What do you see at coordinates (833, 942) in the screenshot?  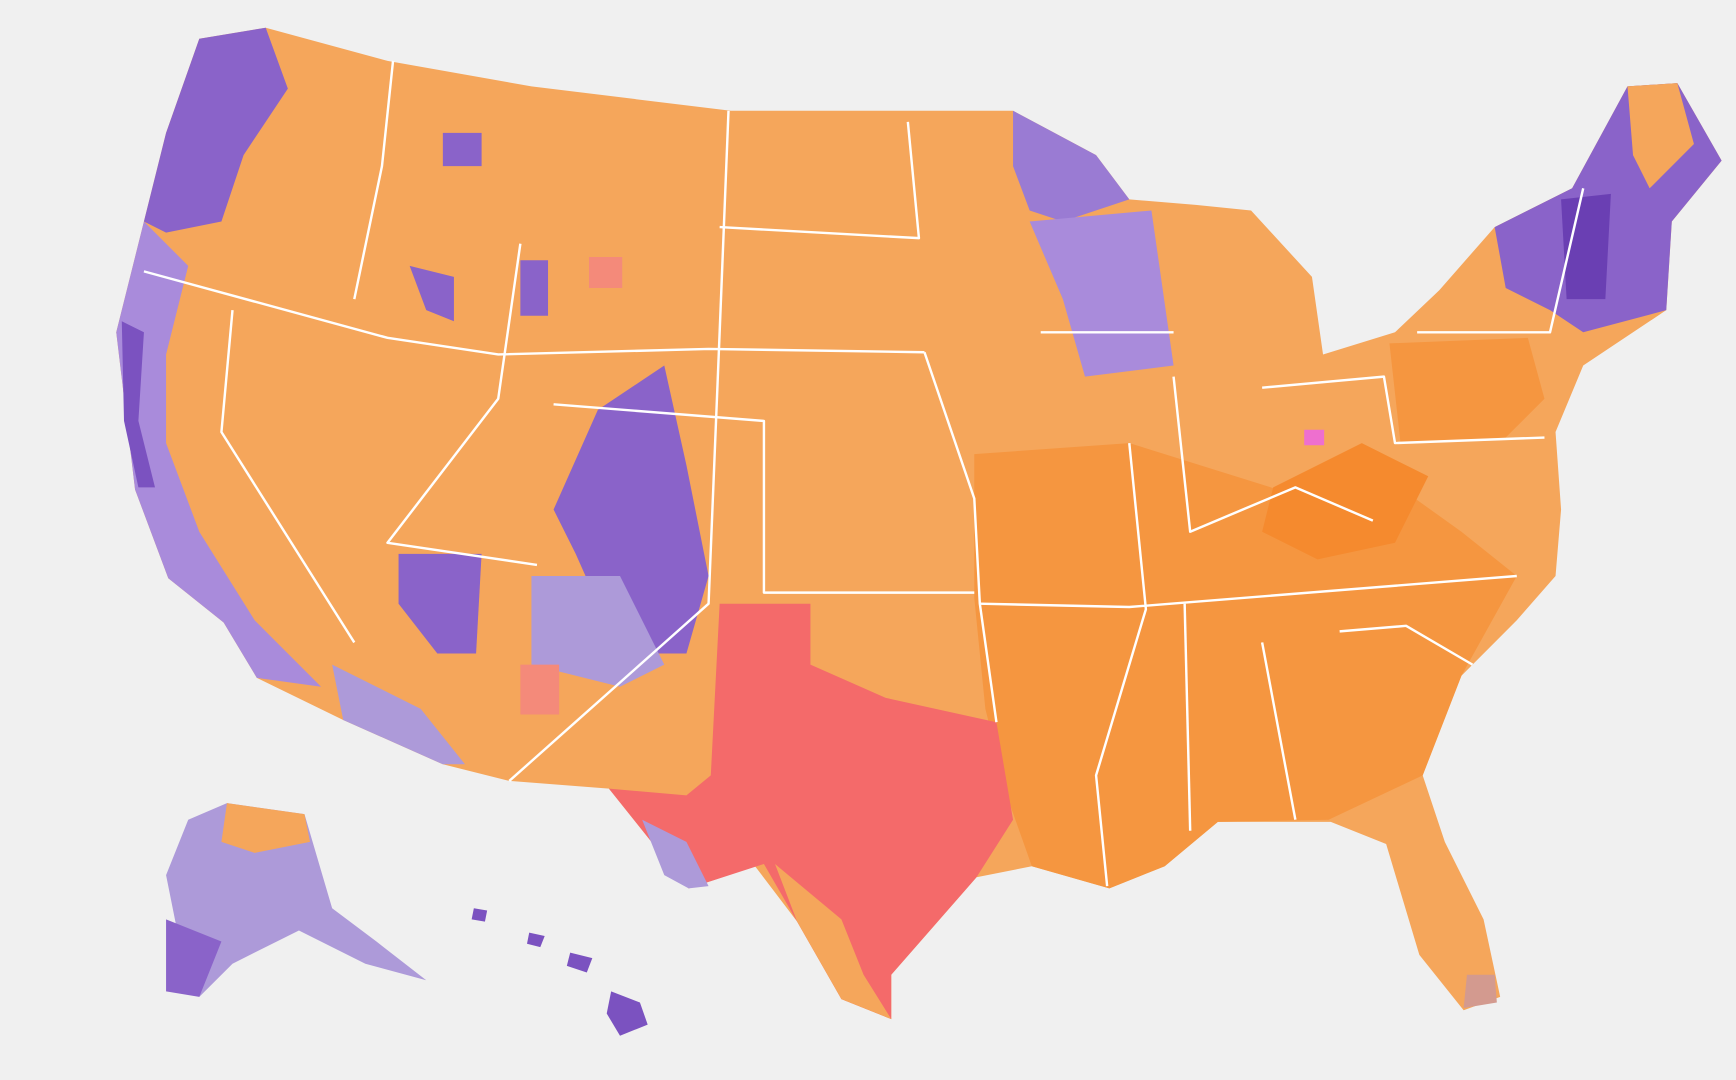 I see `texas-south` at bounding box center [833, 942].